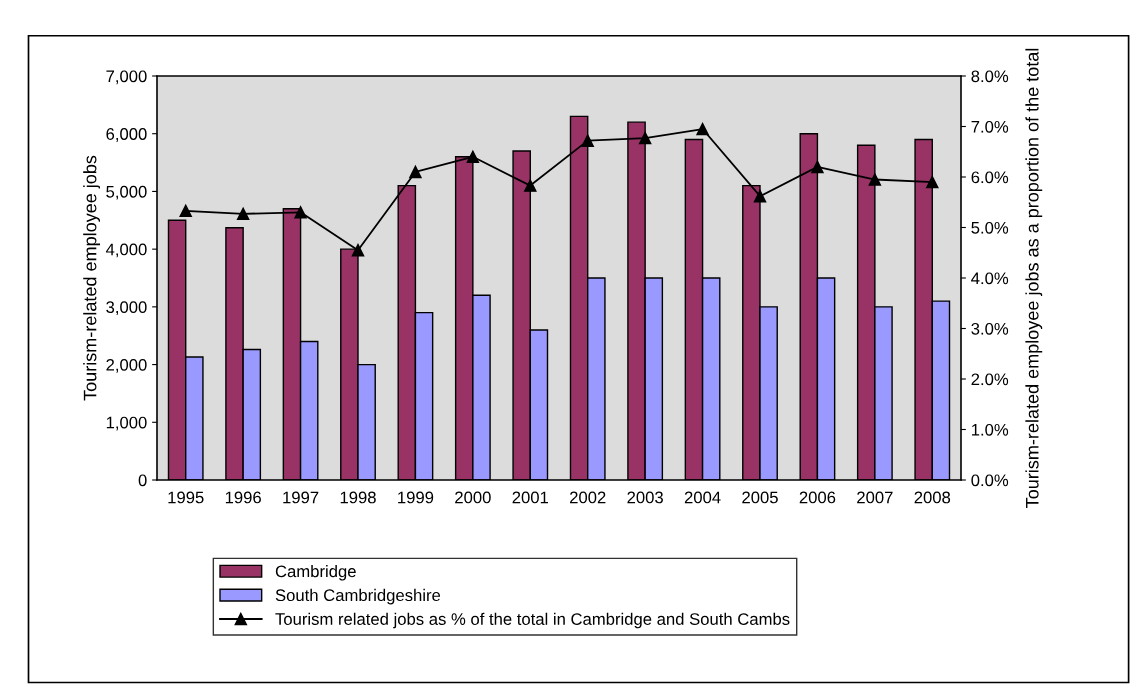 The height and width of the screenshot is (688, 1140). What do you see at coordinates (702, 497) in the screenshot?
I see `x-tick-label: 2004` at bounding box center [702, 497].